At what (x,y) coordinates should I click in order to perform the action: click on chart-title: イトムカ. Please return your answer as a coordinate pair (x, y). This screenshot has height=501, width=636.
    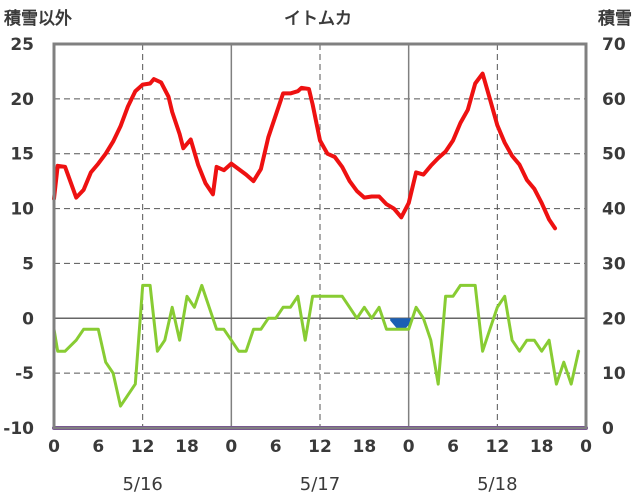
    Looking at the image, I should click on (318, 19).